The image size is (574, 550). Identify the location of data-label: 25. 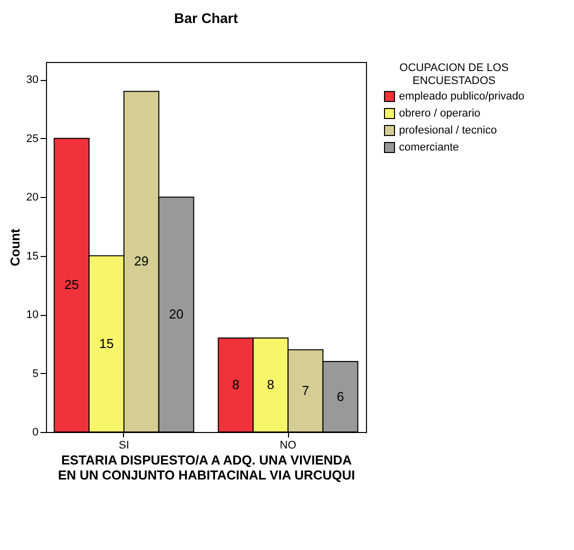
(71, 284).